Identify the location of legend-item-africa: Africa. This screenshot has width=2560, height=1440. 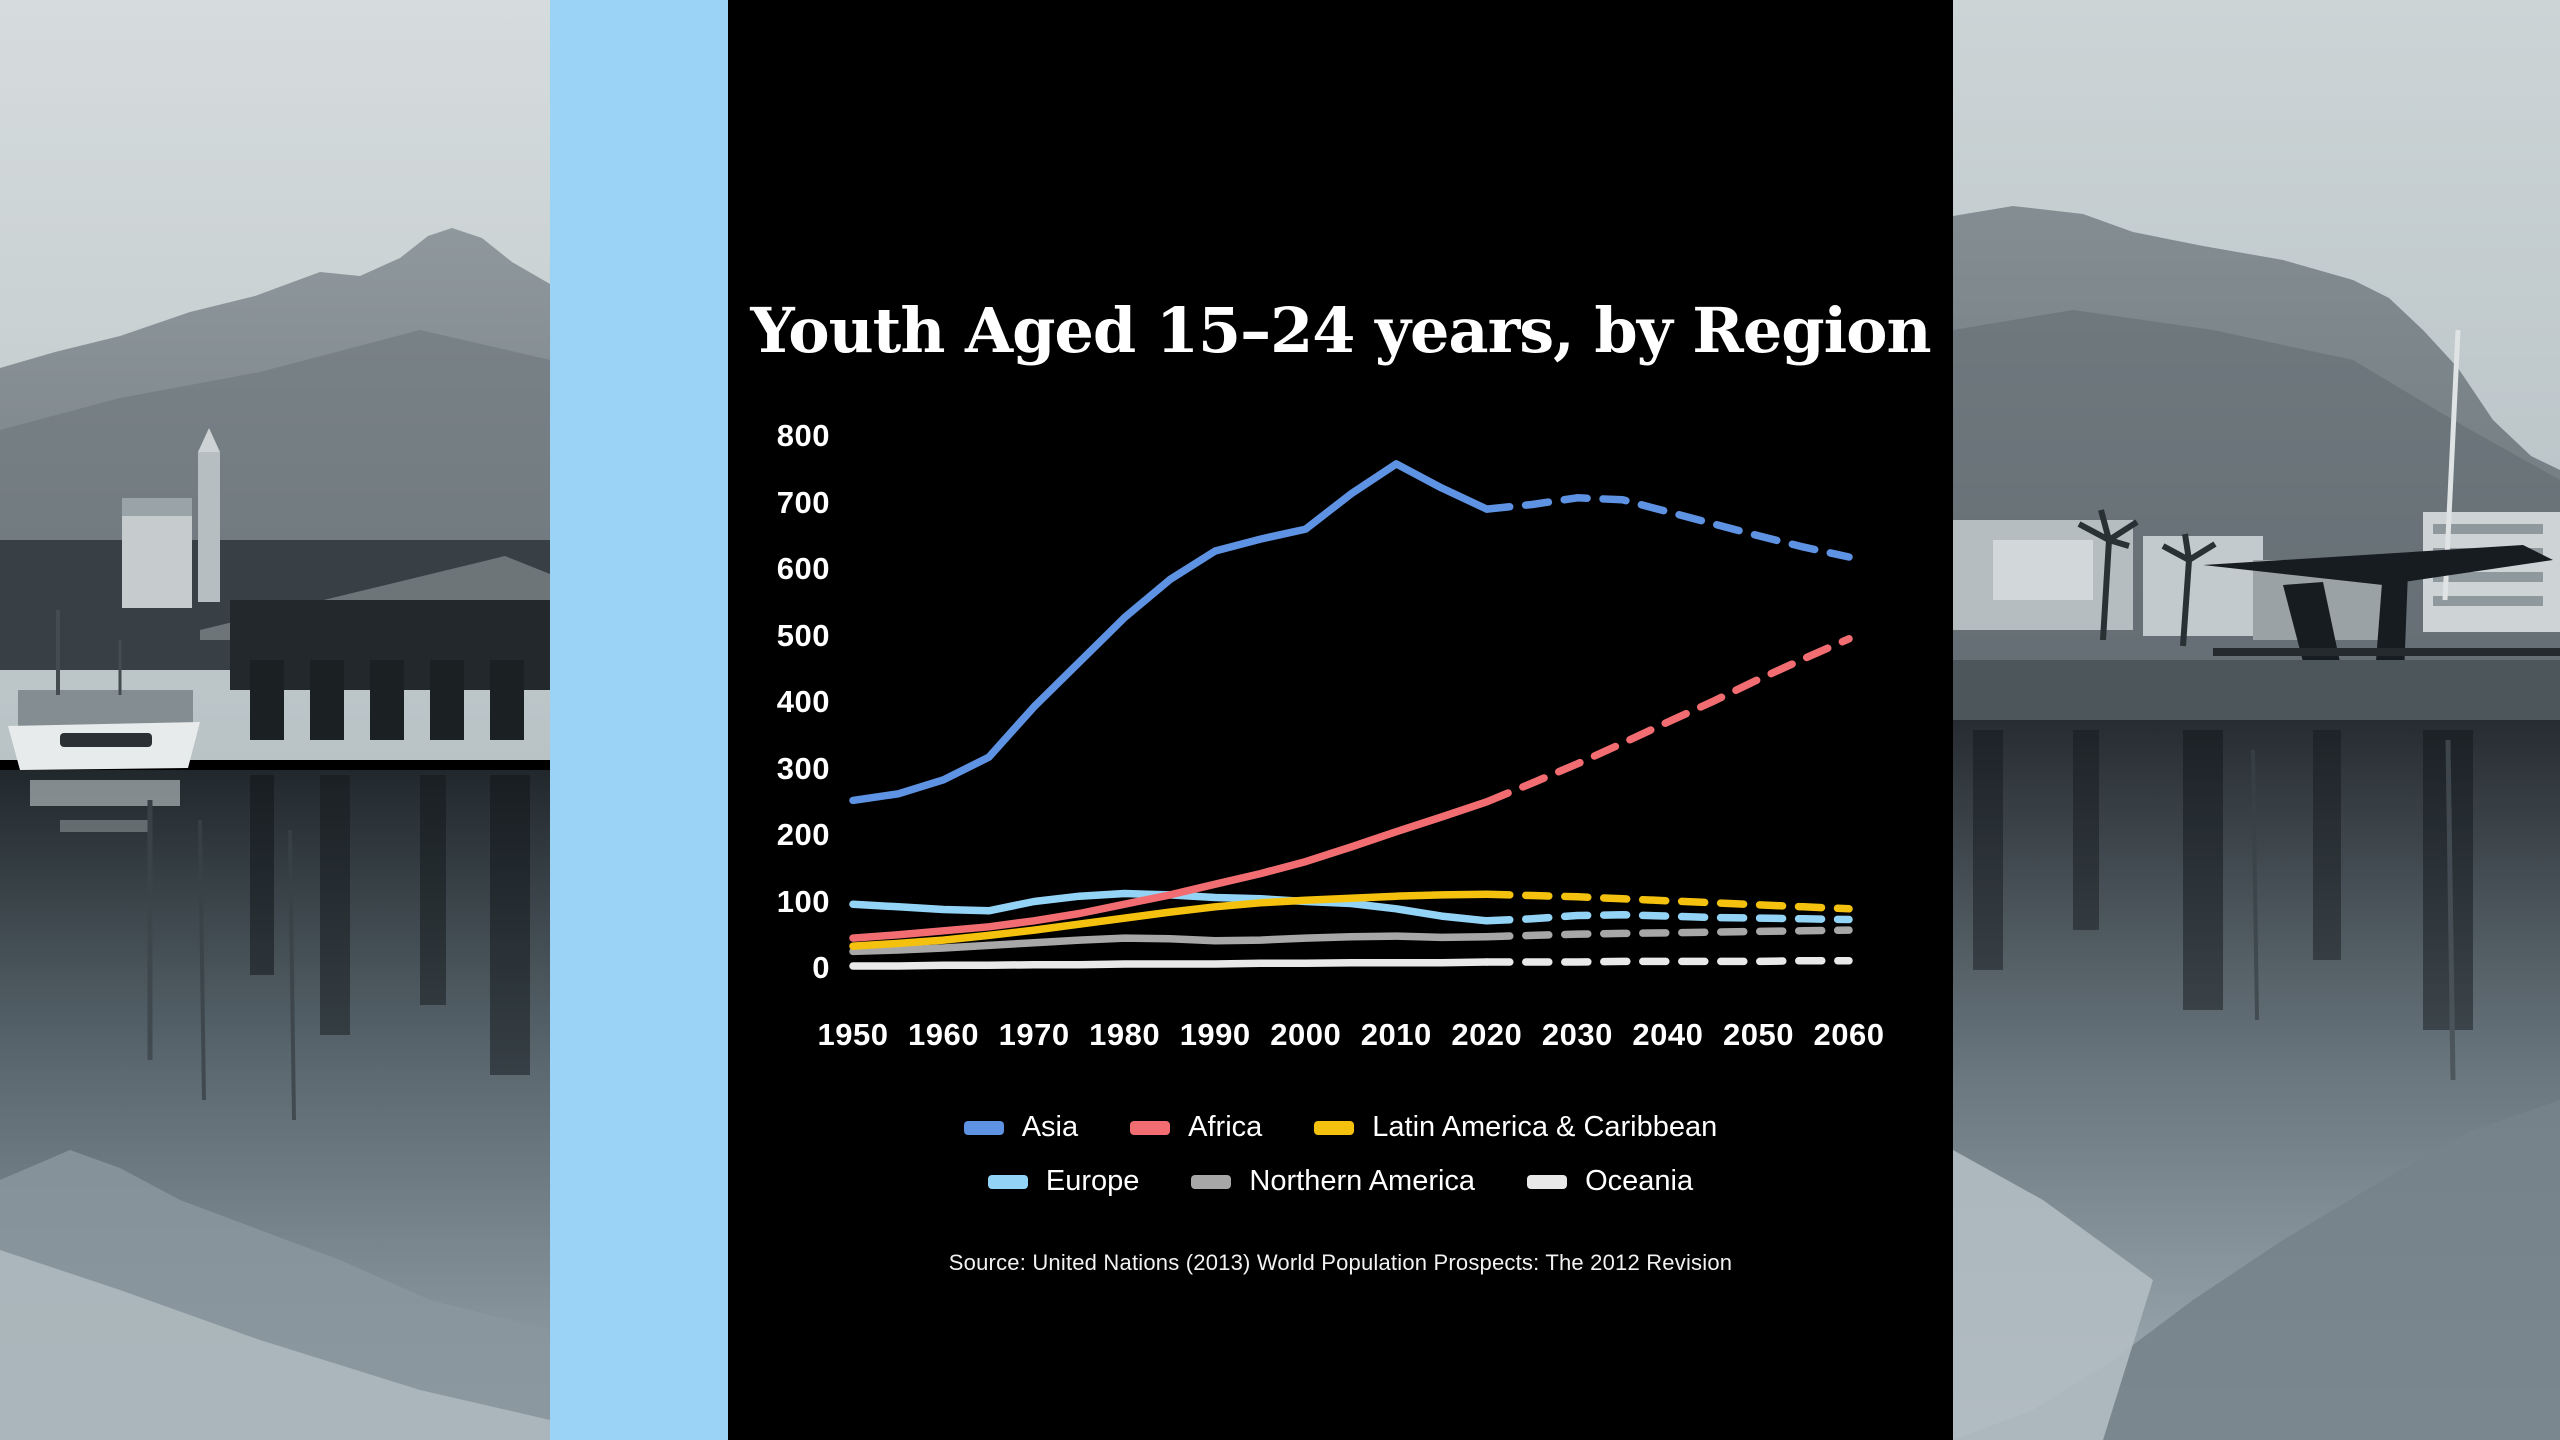
(1196, 1127).